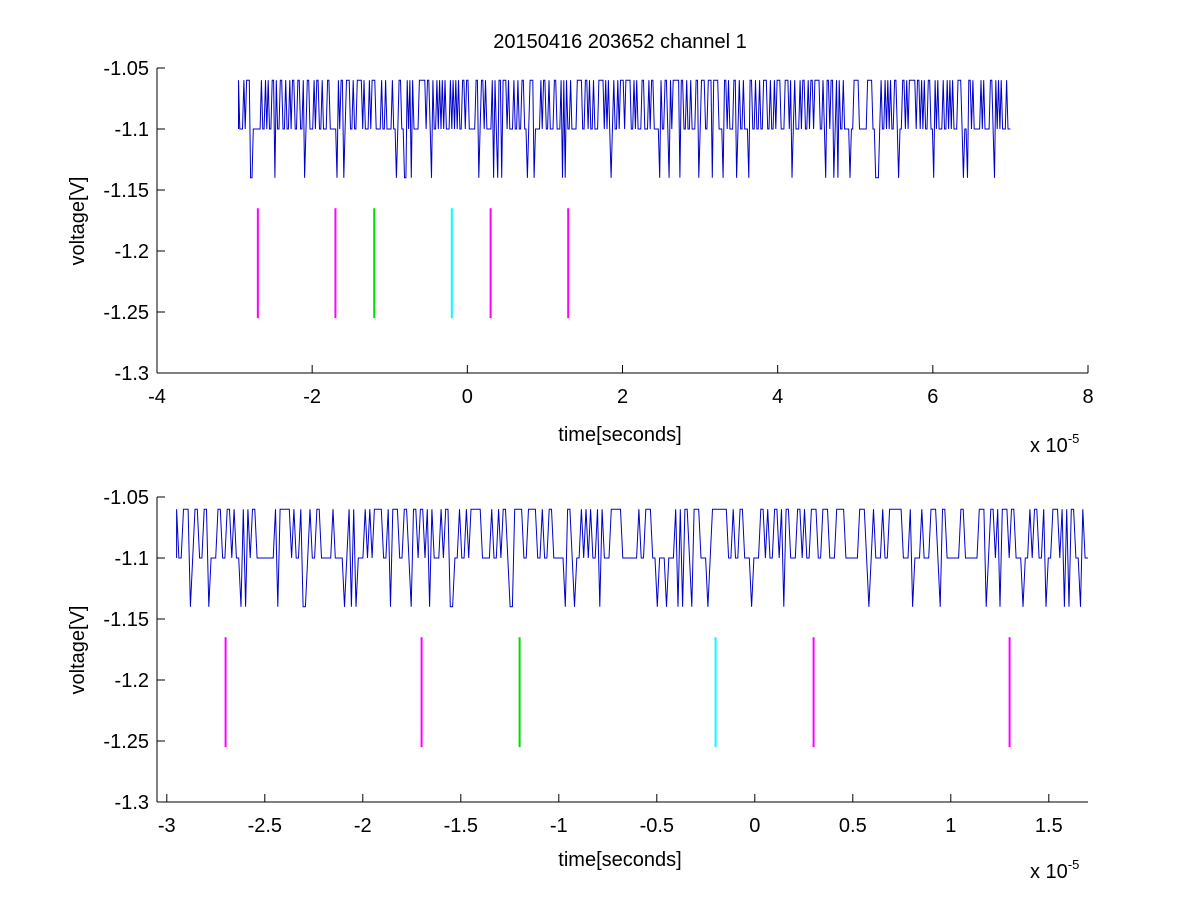 The width and height of the screenshot is (1200, 901). I want to click on x-tick-label: 8, so click(1087, 397).